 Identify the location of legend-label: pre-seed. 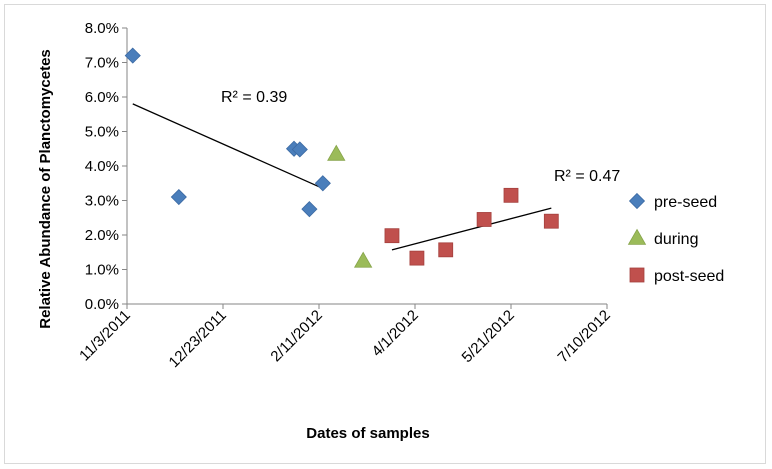
(685, 202).